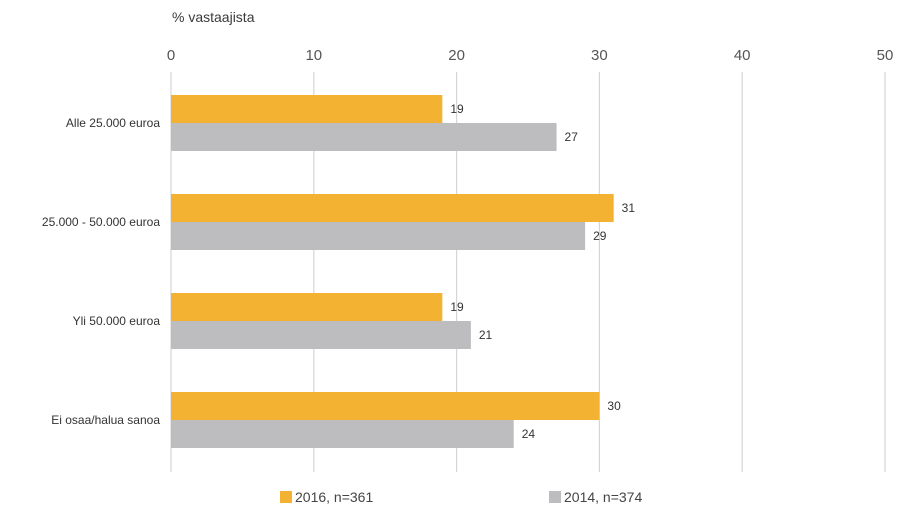 The height and width of the screenshot is (512, 903). I want to click on category-label: Ei osaa/halua sanoa, so click(105, 420).